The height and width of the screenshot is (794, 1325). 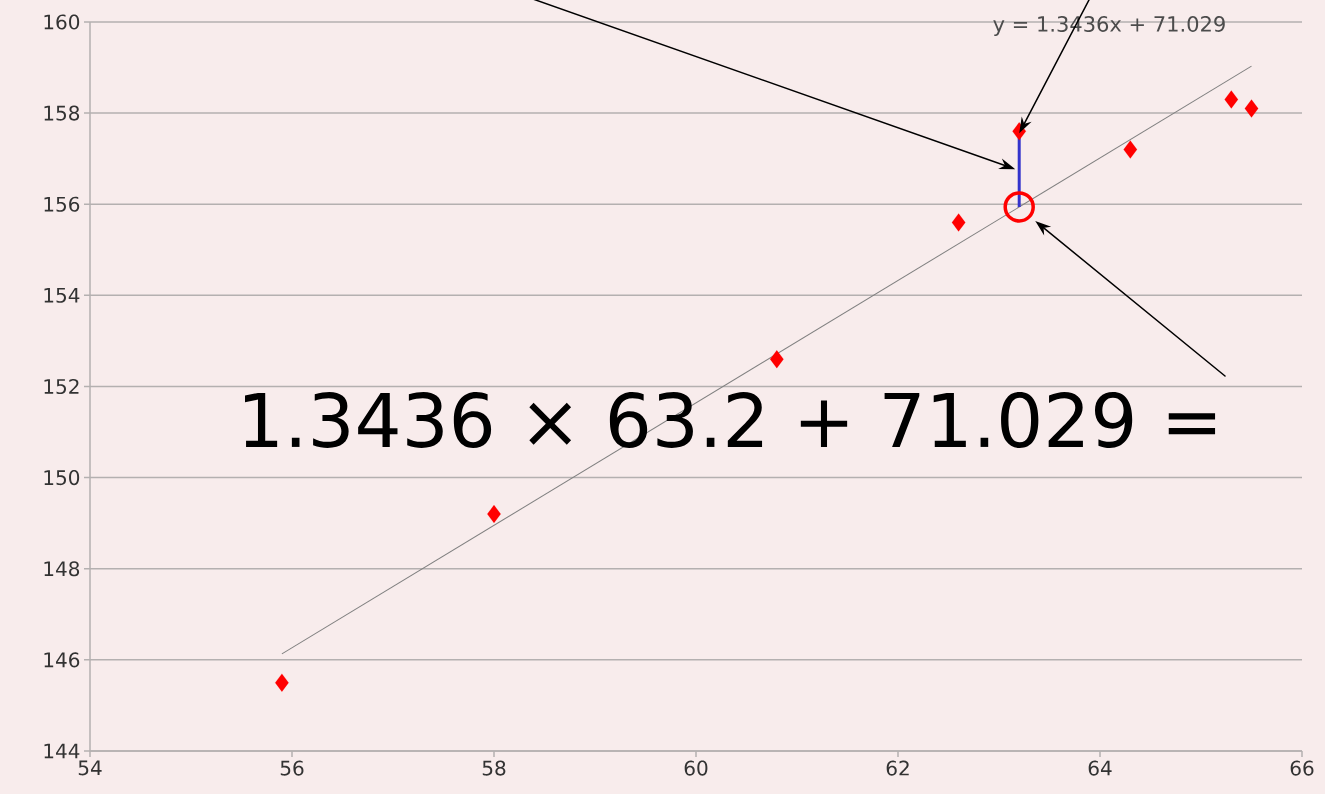 What do you see at coordinates (1302, 768) in the screenshot?
I see `x-tick-label: 66` at bounding box center [1302, 768].